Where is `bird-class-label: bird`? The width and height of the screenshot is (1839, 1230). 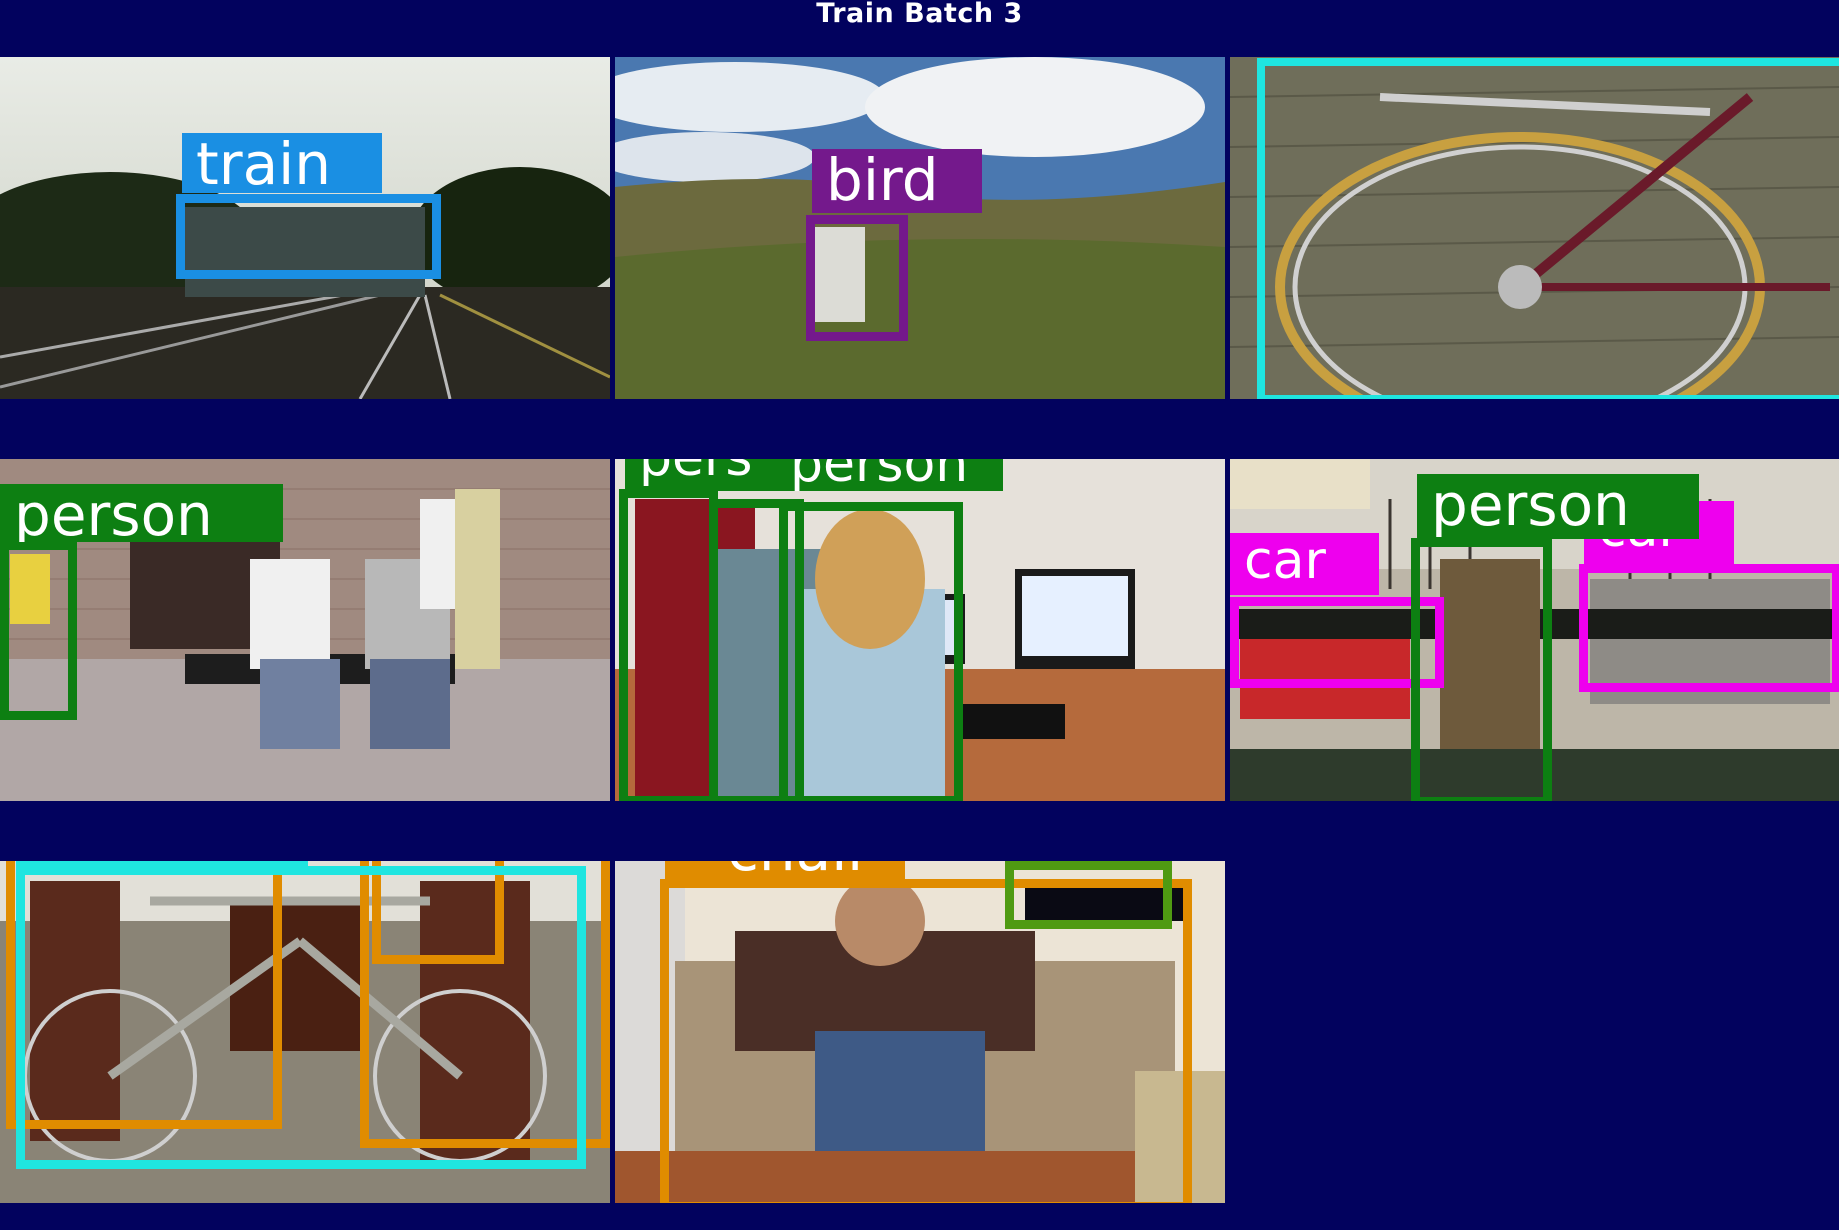 bird-class-label: bird is located at coordinates (897, 181).